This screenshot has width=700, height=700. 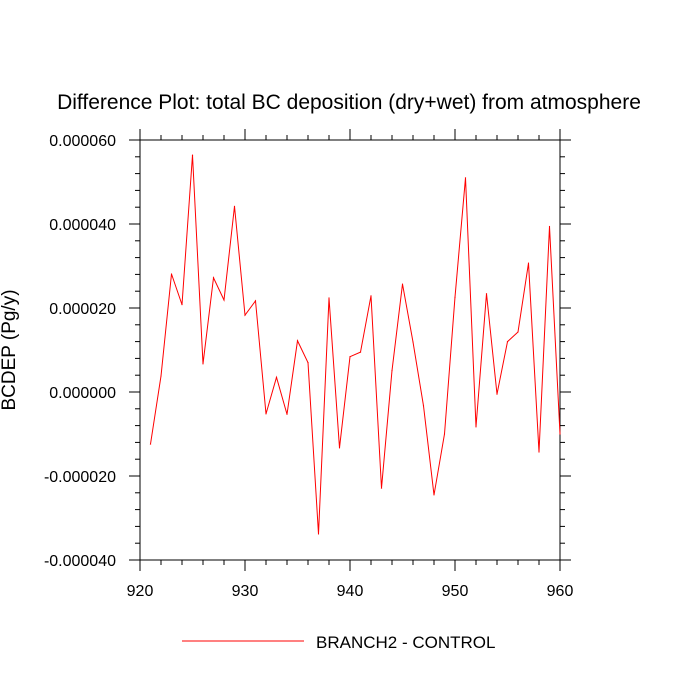 I want to click on x-tick-label: 940, so click(x=350, y=591).